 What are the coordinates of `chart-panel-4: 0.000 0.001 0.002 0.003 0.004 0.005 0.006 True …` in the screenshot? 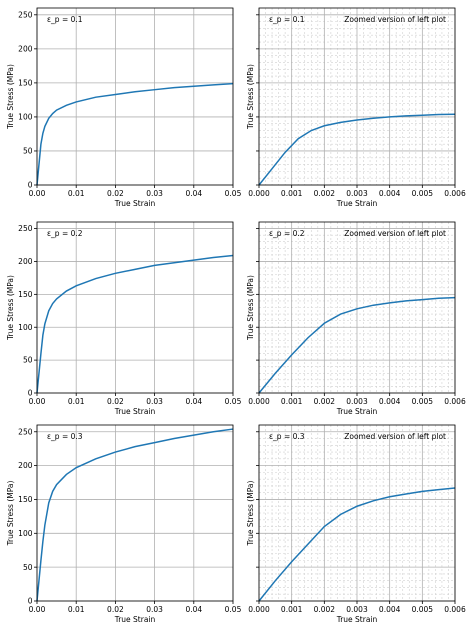 It's located at (356, 318).